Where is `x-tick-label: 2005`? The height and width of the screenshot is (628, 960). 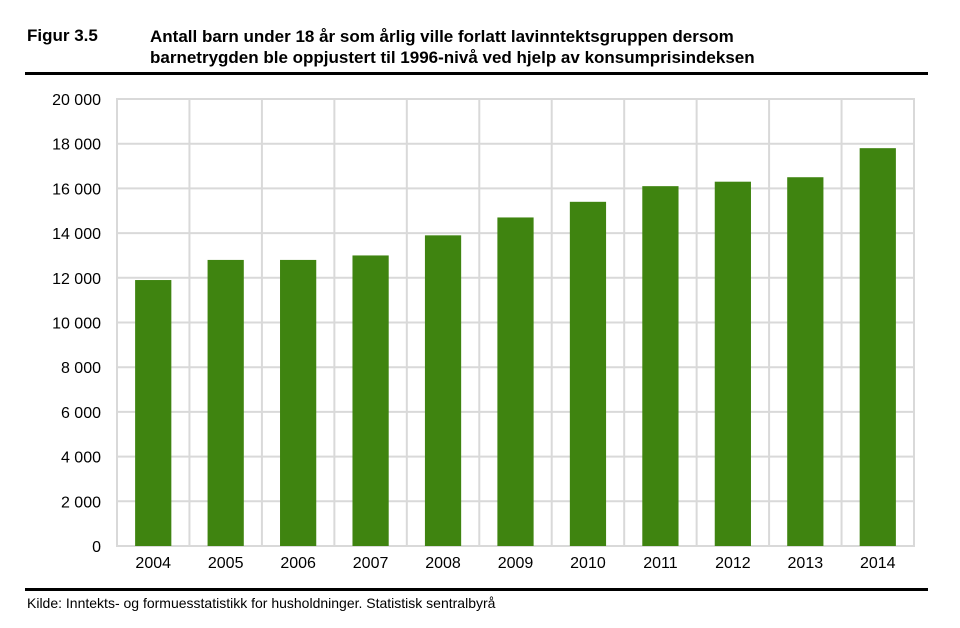
x-tick-label: 2005 is located at coordinates (226, 563).